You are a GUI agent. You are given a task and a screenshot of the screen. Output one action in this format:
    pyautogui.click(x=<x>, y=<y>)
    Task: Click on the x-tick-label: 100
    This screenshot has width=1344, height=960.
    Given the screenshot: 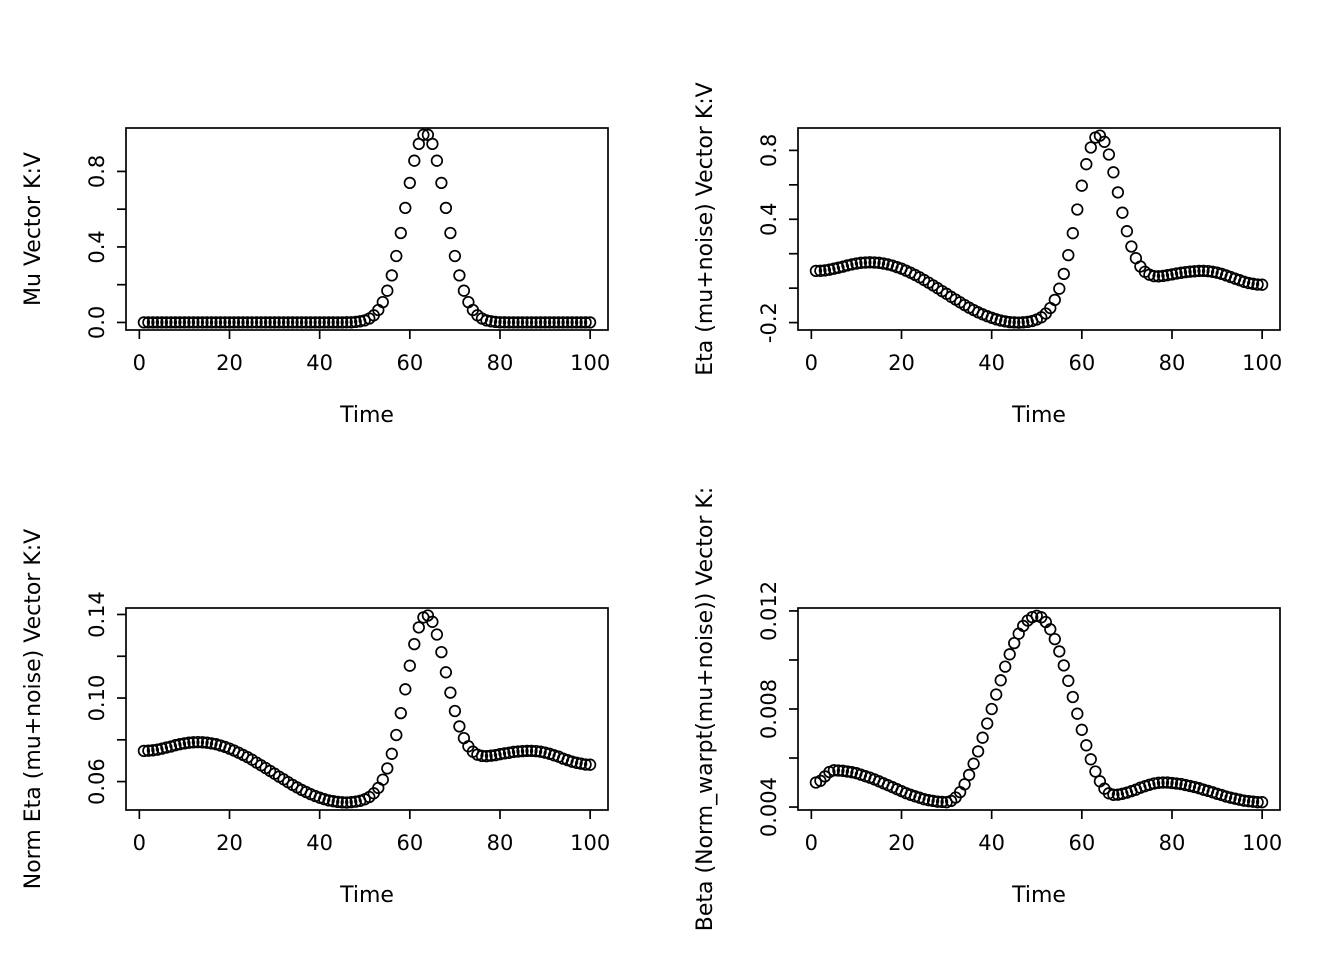 What is the action you would take?
    pyautogui.click(x=1262, y=363)
    